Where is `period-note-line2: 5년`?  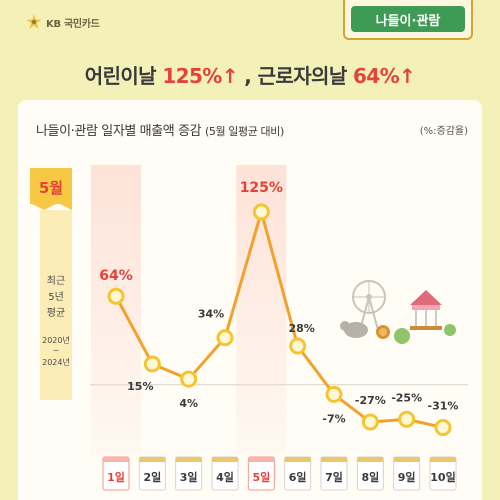
period-note-line2: 5년 is located at coordinates (56, 297).